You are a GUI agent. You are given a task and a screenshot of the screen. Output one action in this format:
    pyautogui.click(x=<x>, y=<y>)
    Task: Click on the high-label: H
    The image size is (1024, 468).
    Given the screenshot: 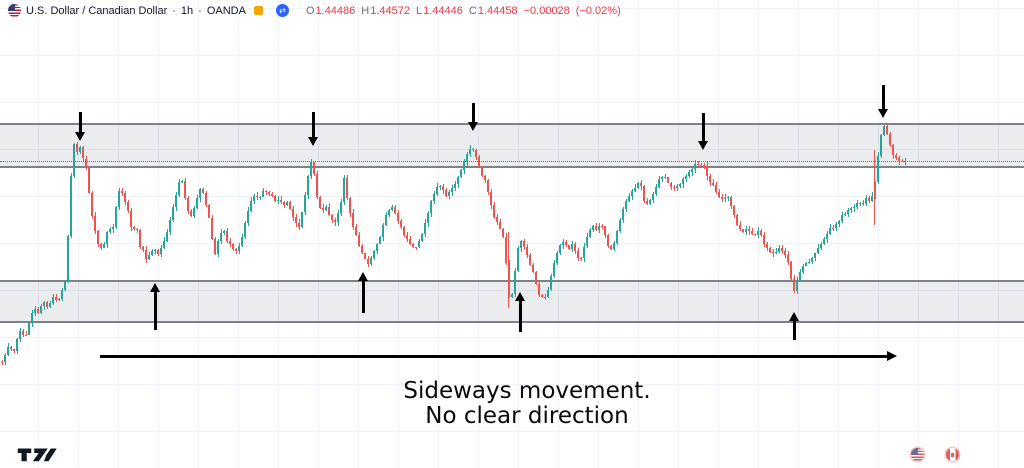 What is the action you would take?
    pyautogui.click(x=365, y=10)
    